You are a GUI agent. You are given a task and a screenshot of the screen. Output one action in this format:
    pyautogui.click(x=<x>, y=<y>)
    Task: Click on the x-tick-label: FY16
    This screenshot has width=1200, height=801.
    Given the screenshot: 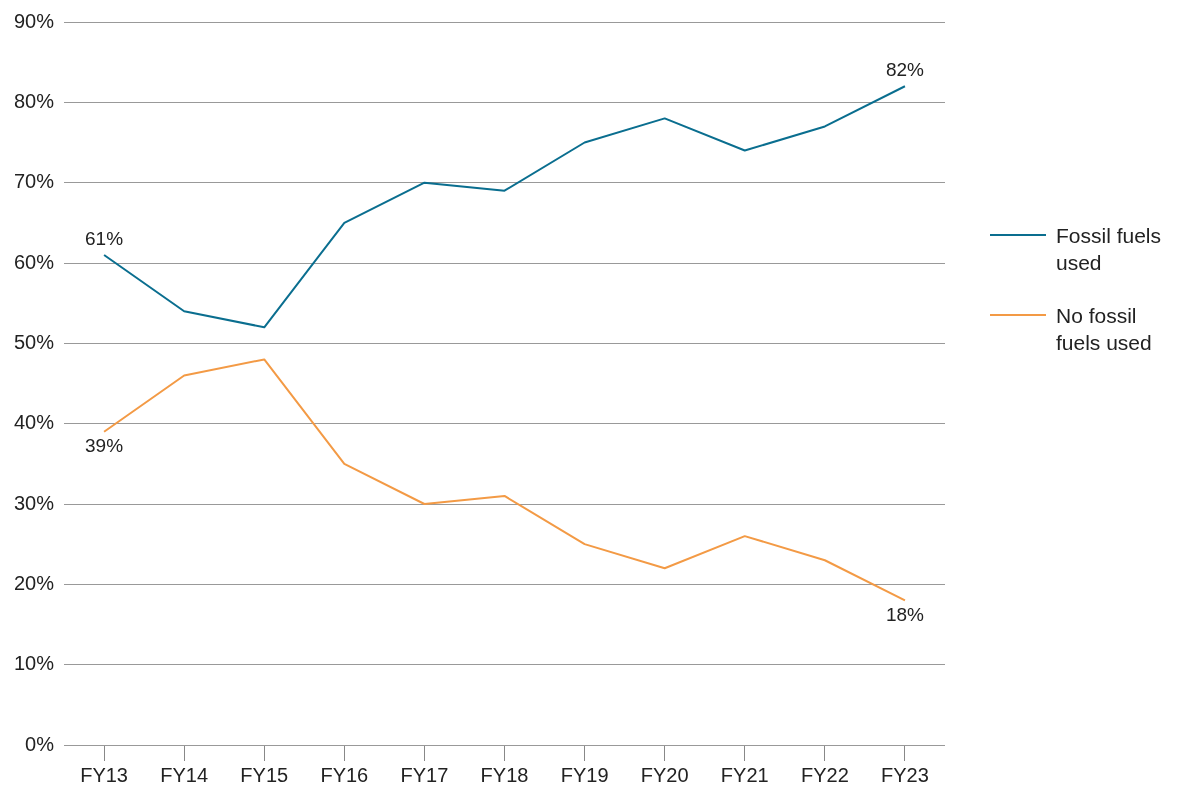 What is the action you would take?
    pyautogui.click(x=344, y=774)
    